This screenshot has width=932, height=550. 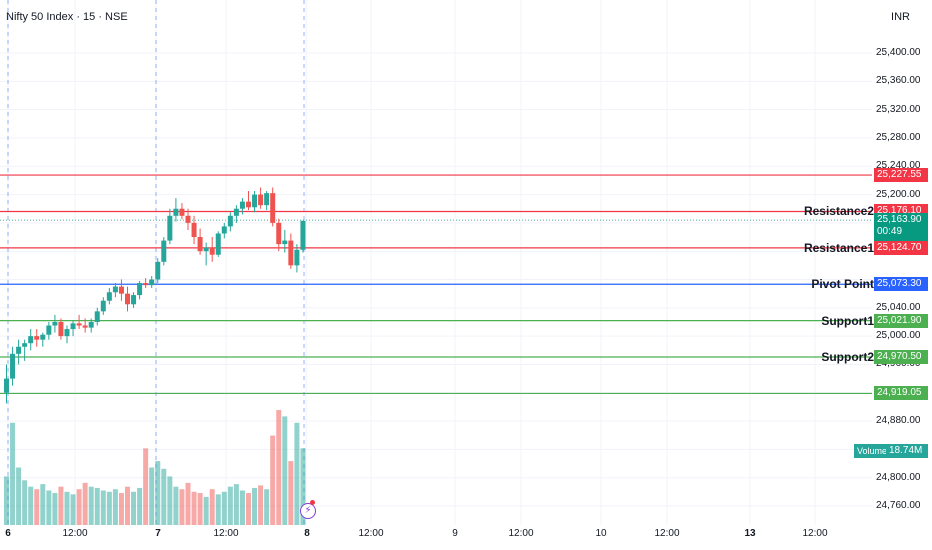 What do you see at coordinates (455, 533) in the screenshot?
I see `time-tick-label: 9` at bounding box center [455, 533].